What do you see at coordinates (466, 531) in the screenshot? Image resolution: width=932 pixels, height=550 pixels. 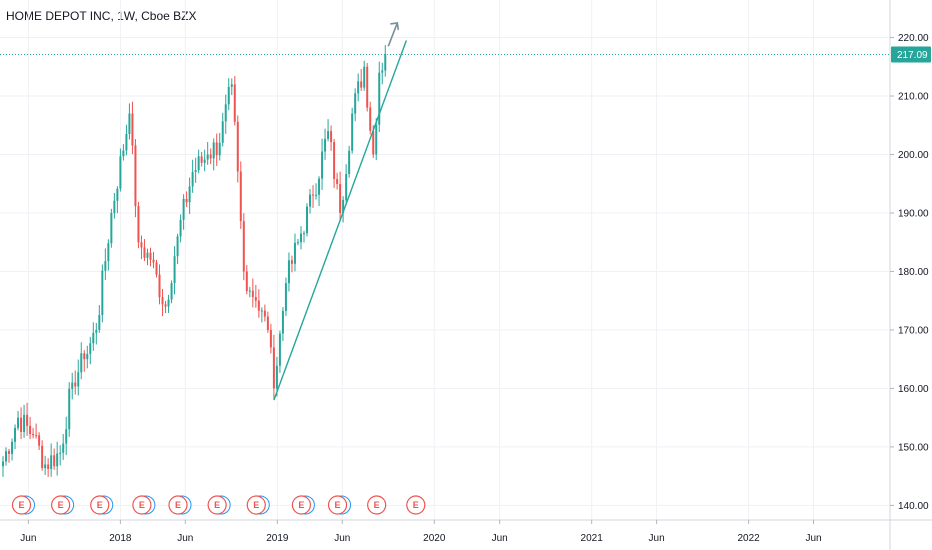 I see `time-axis: Jun 2018 Jun 2019 Jun 2020 Jun 2021 Jun 2022 Jun` at bounding box center [466, 531].